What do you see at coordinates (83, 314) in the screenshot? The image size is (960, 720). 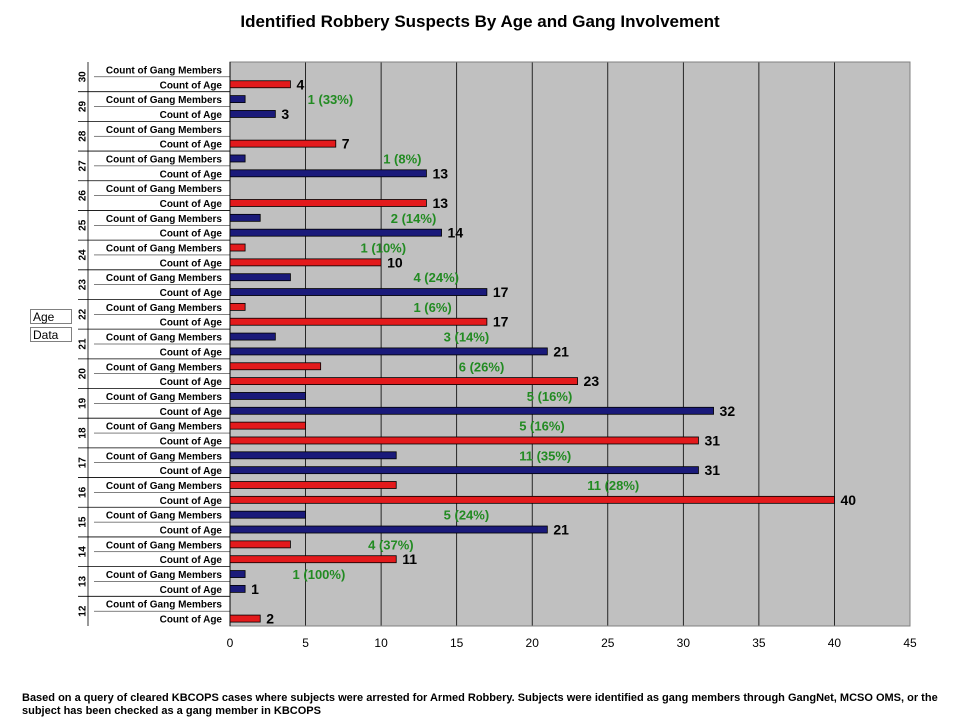 I see `age-tick-label: 22` at bounding box center [83, 314].